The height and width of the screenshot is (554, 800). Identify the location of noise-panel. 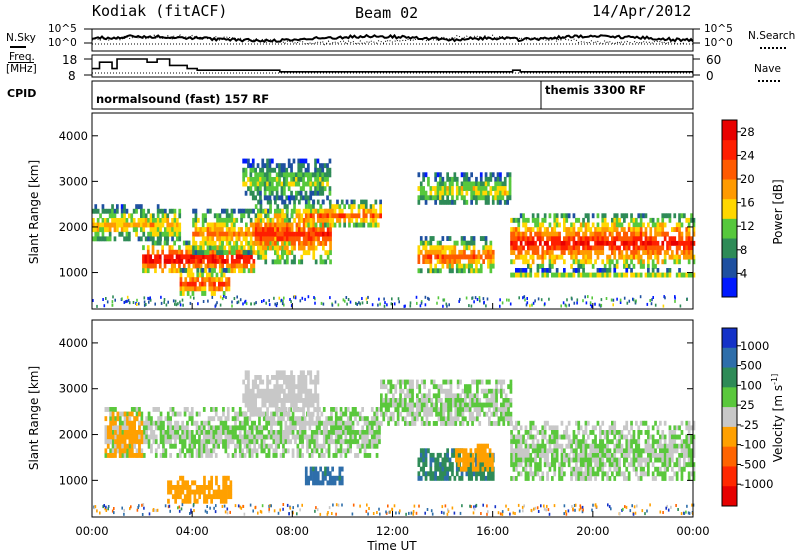
(392, 40).